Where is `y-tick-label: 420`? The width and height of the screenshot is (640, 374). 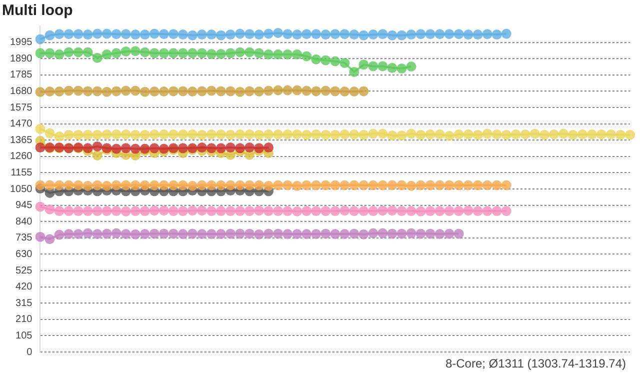
y-tick-label: 420 is located at coordinates (24, 287).